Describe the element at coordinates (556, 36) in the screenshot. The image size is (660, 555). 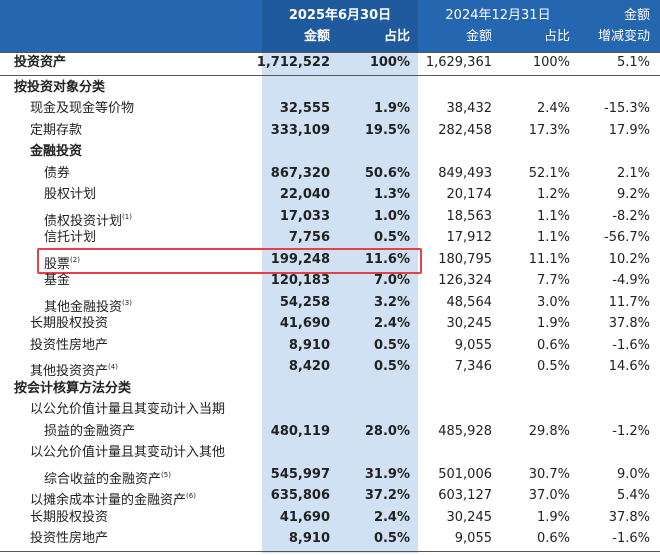
I see `header-col: 占比` at that location.